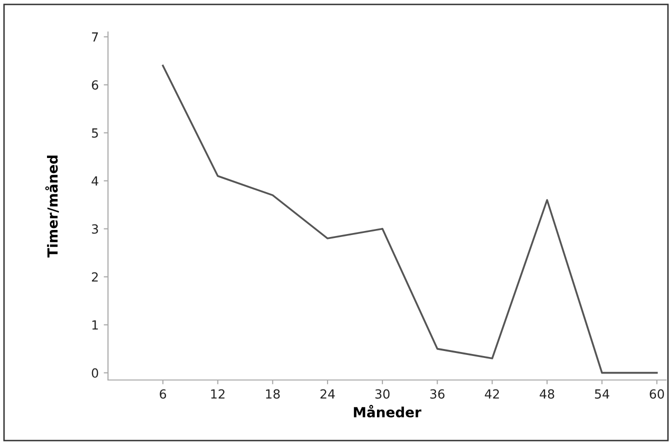 The width and height of the screenshot is (672, 445). I want to click on x-tick-label: 30, so click(382, 394).